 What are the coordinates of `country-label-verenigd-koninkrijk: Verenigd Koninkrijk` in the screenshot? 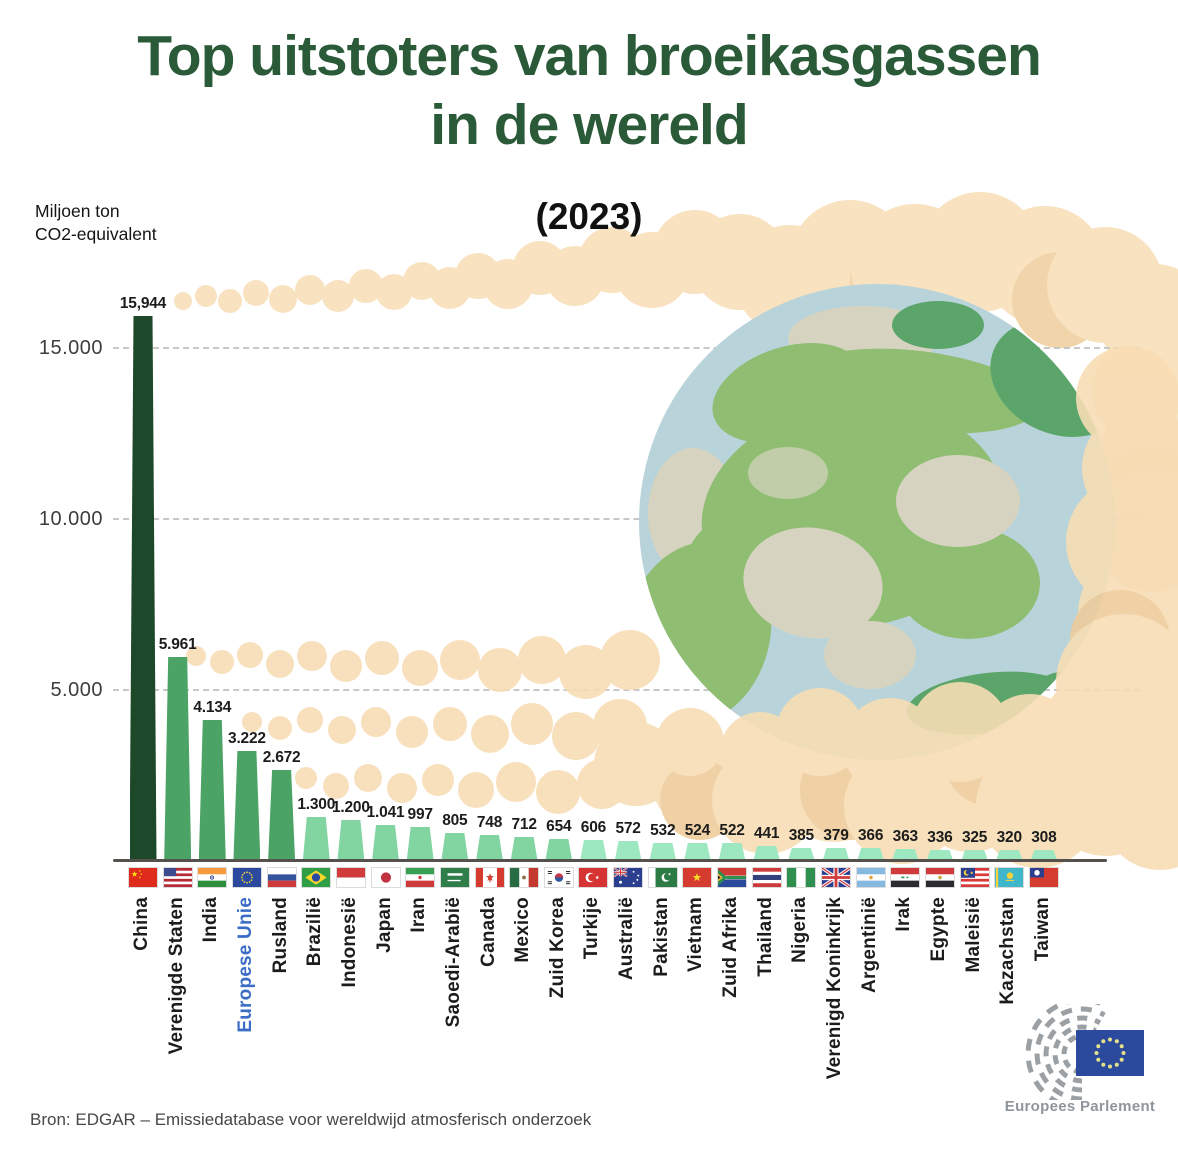 It's located at (834, 988).